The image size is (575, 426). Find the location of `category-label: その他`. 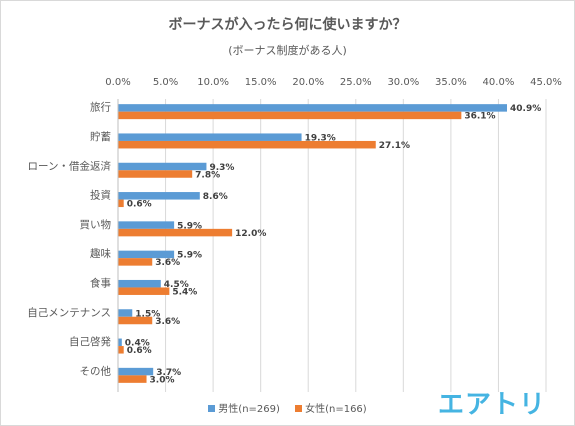

category-label: その他 is located at coordinates (96, 370).